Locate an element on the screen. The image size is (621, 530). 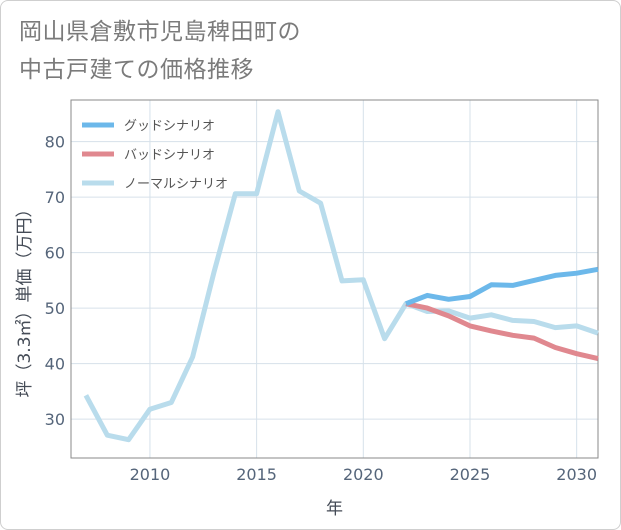
y-tick-label: 50 is located at coordinates (55, 308).